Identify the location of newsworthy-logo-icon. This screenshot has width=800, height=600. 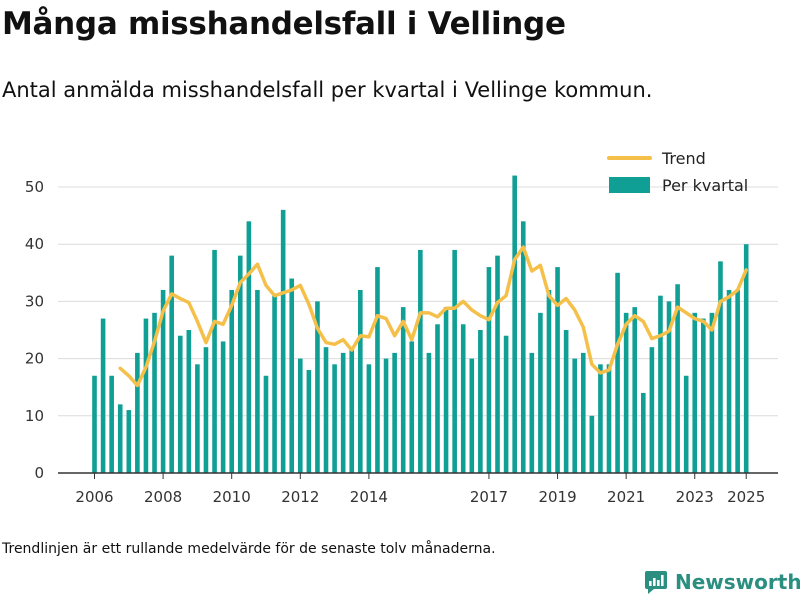
(656, 582).